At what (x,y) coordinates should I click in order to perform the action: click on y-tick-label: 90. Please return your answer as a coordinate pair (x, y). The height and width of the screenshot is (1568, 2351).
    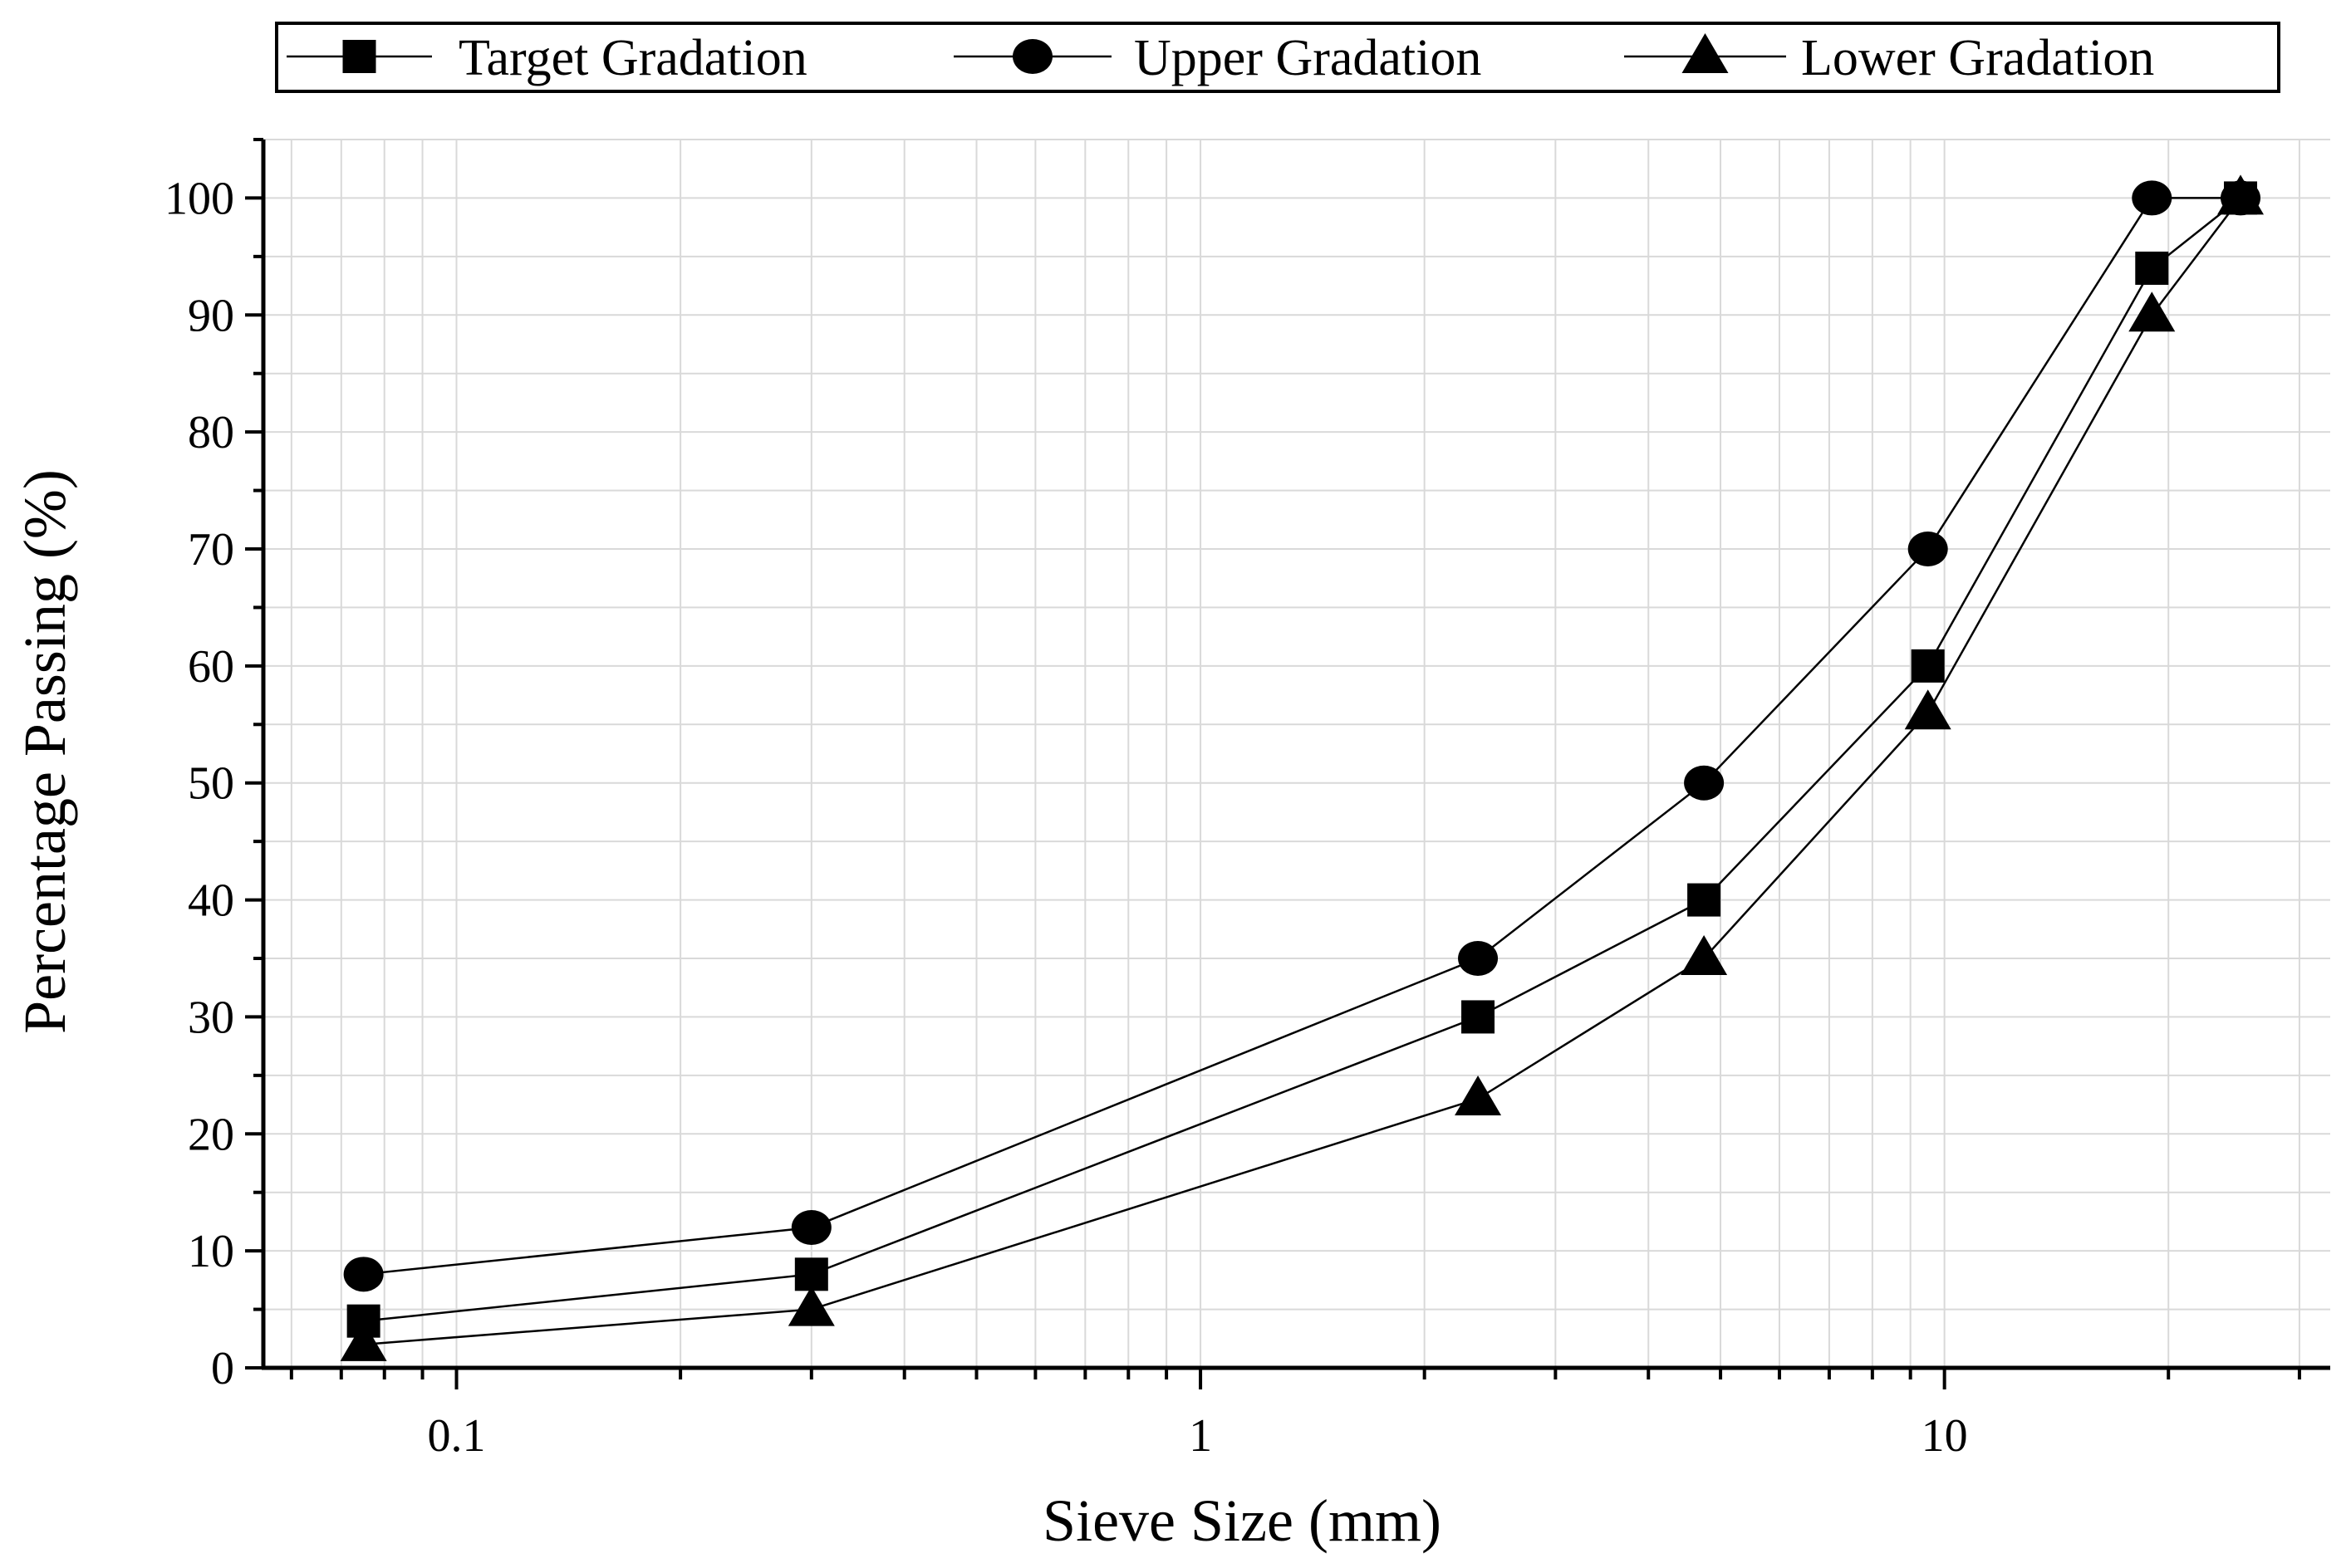
    Looking at the image, I should click on (211, 315).